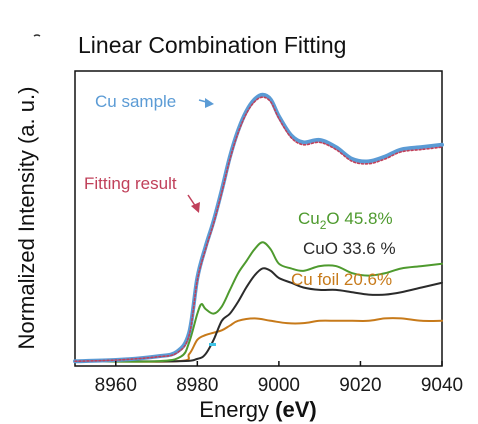 The height and width of the screenshot is (424, 478). I want to click on x-axis-label-unit: (eV), so click(296, 409).